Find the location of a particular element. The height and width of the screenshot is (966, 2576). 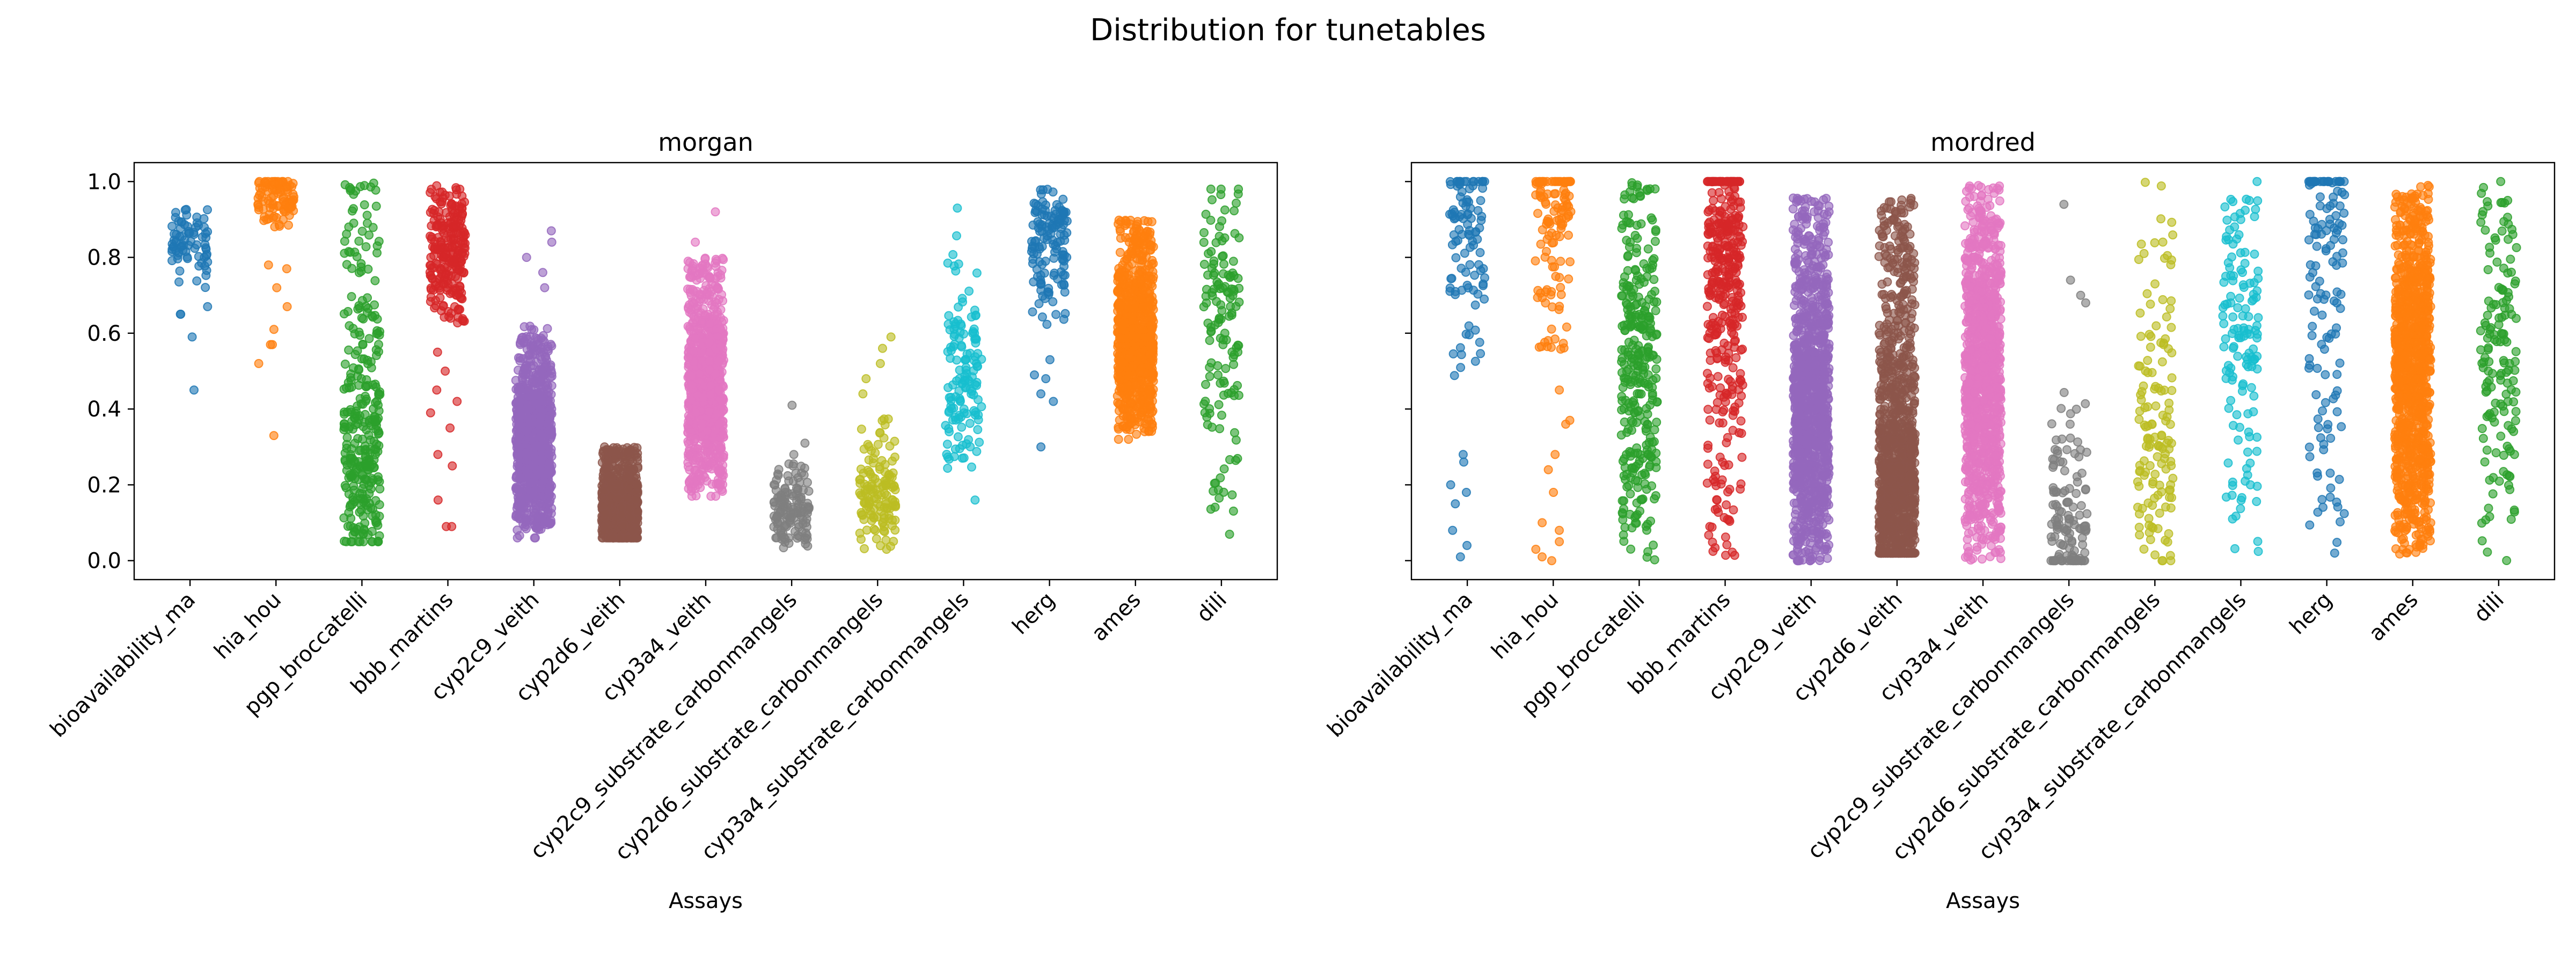

series-bioavailability_ma is located at coordinates (190, 299).